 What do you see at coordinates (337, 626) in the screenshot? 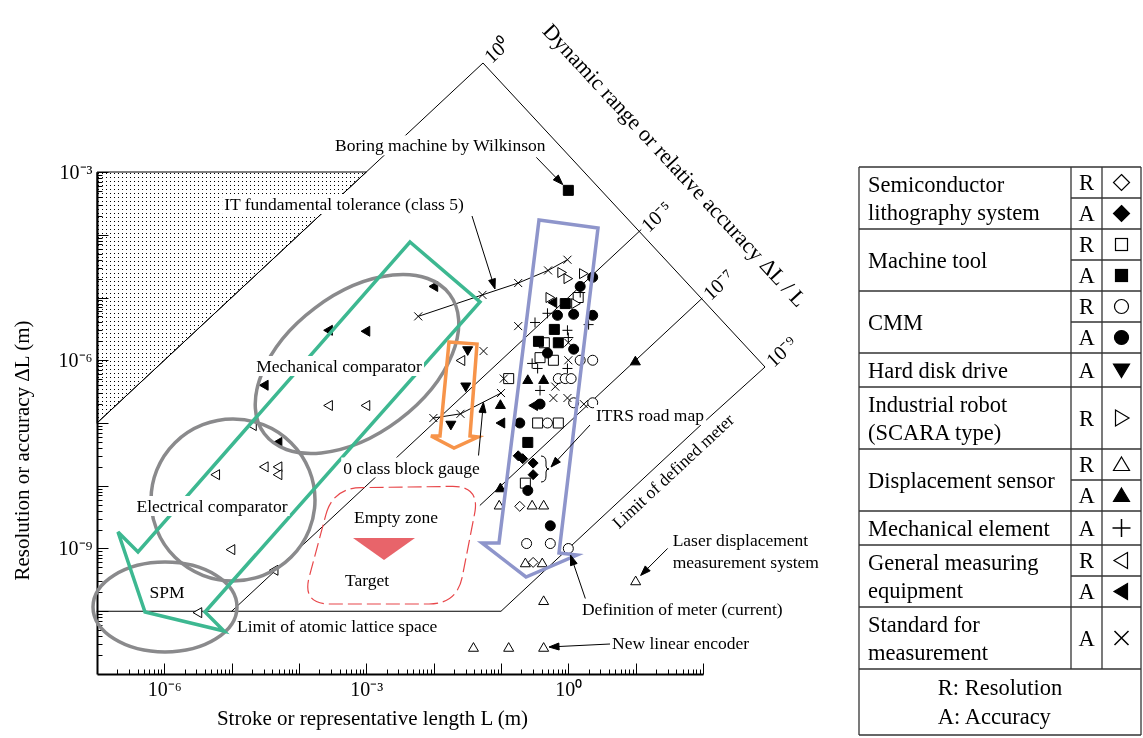
I see `annotation: Limit of atomic lattice space` at bounding box center [337, 626].